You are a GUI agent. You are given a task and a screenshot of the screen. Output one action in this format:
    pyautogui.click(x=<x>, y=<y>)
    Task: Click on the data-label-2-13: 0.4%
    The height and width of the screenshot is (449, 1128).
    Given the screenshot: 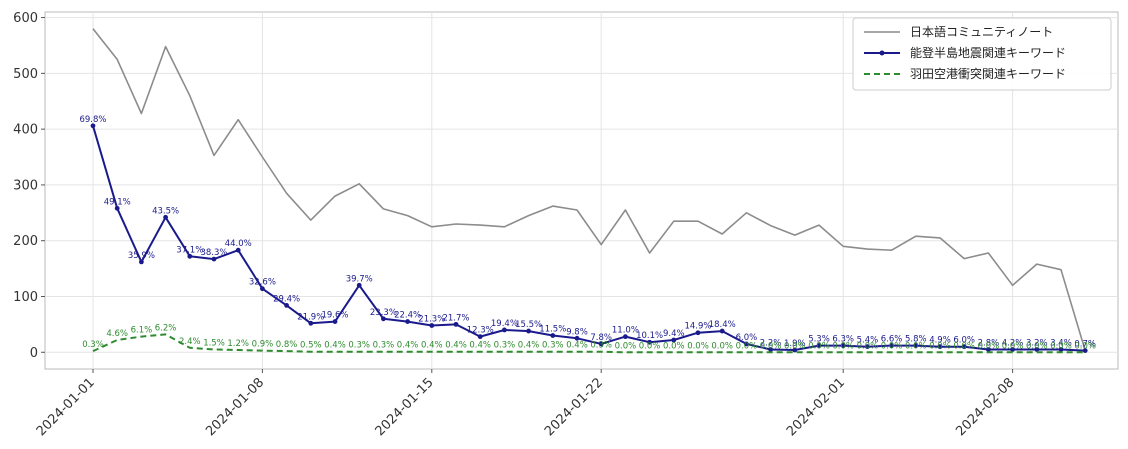 What is the action you would take?
    pyautogui.click(x=408, y=346)
    